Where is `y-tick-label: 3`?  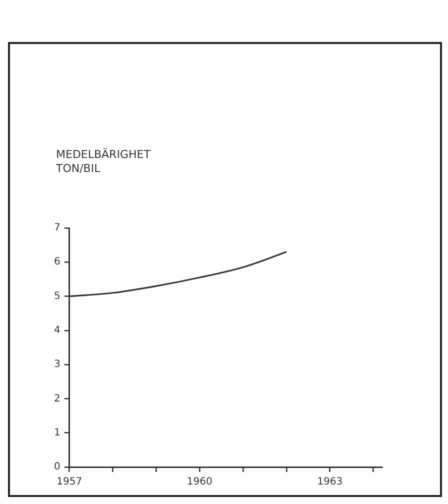
y-tick-label: 3 is located at coordinates (57, 364).